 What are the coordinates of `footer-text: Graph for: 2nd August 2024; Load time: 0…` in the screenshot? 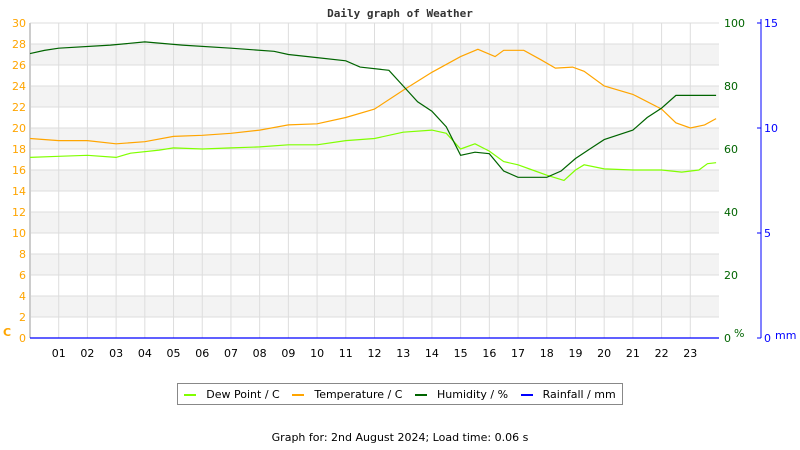 It's located at (400, 437).